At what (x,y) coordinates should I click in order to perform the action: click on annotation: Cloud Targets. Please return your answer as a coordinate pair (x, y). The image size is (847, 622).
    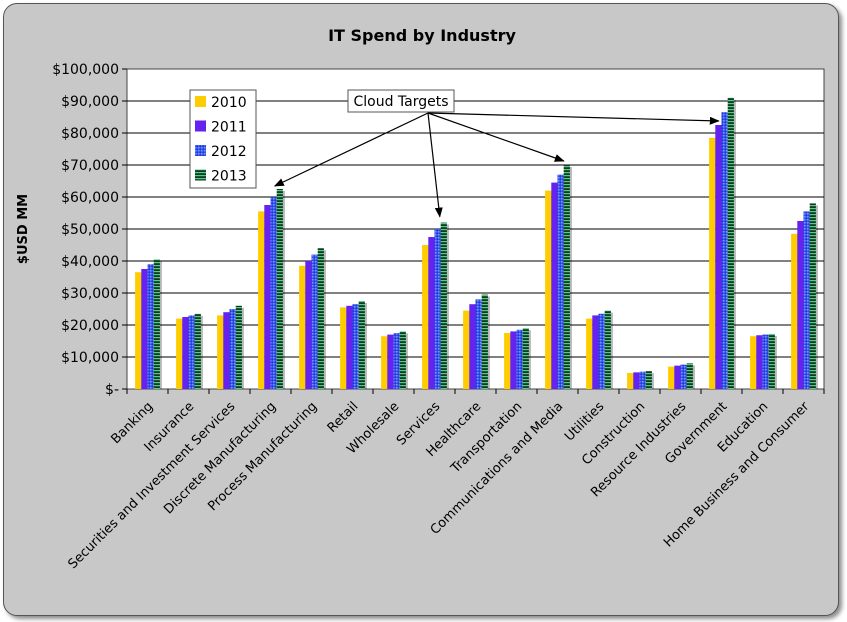
    Looking at the image, I should click on (496, 153).